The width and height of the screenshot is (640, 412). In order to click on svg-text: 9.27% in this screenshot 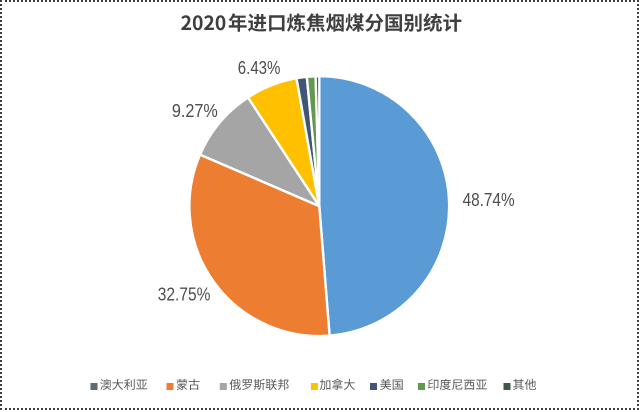, I will do `click(195, 110)`.